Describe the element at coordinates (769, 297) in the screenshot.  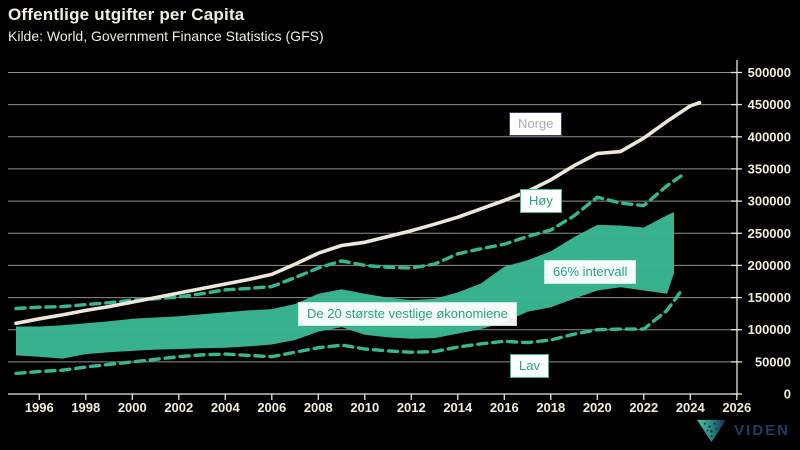
I see `y-tick-label: 150000` at that location.